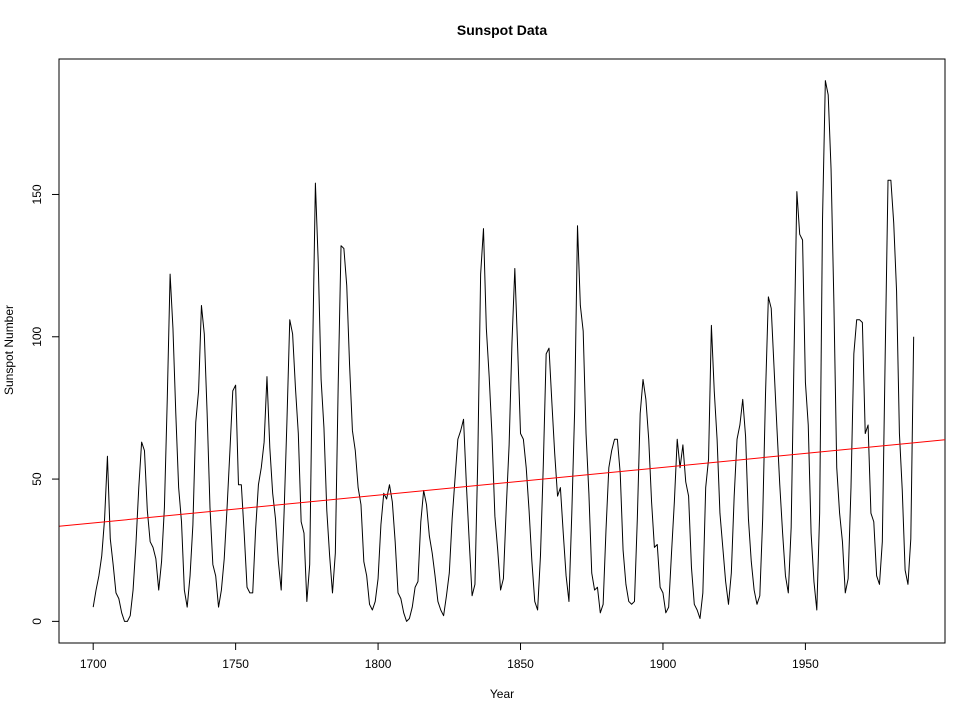  Describe the element at coordinates (378, 664) in the screenshot. I see `x-tick-label: 1800` at that location.